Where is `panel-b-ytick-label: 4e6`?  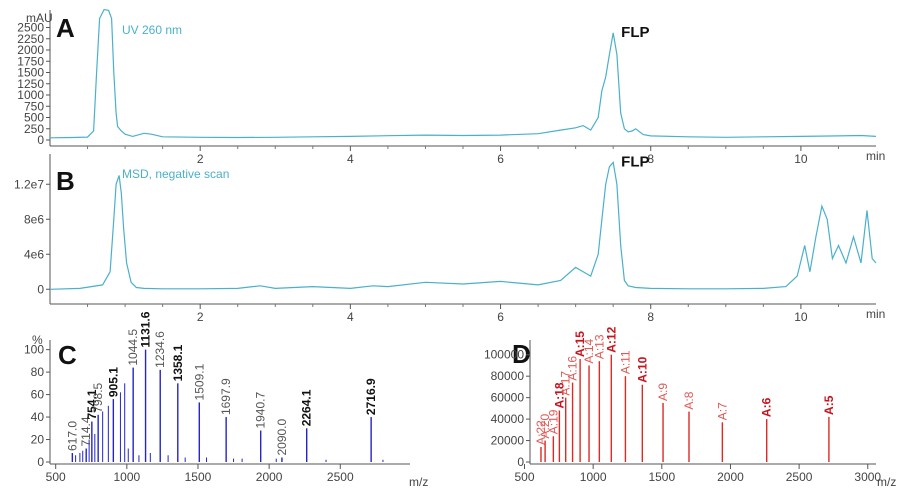 panel-b-ytick-label: 4e6 is located at coordinates (34, 254).